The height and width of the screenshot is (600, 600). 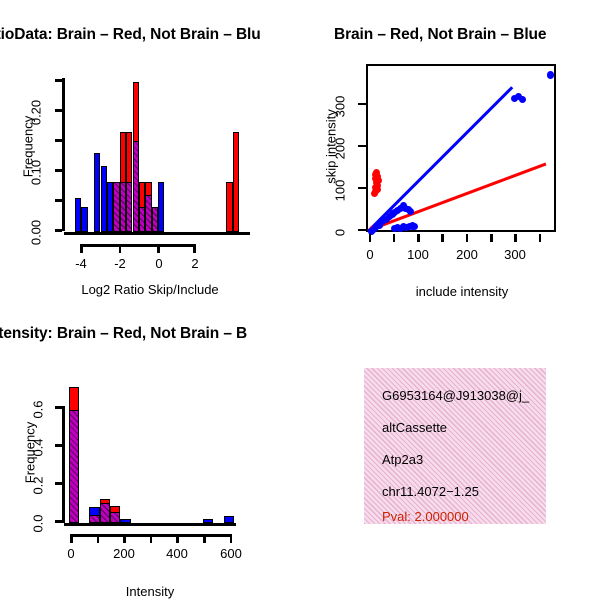 I want to click on ratio-histogram-xlabel: Log2 Ratio Skip/Include, so click(x=150, y=289).